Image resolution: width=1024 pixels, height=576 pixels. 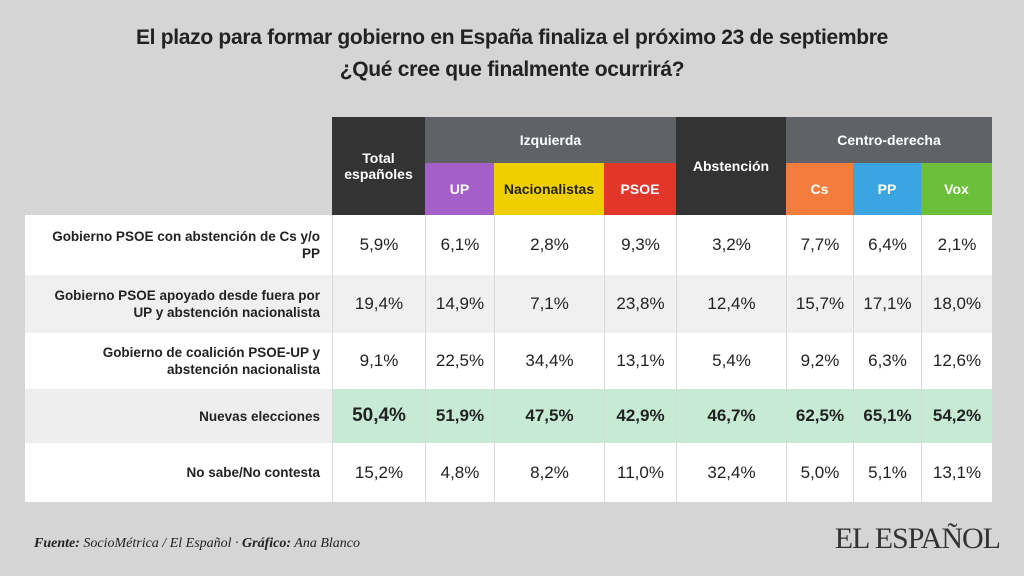 What do you see at coordinates (956, 304) in the screenshot?
I see `cell: 18,0%` at bounding box center [956, 304].